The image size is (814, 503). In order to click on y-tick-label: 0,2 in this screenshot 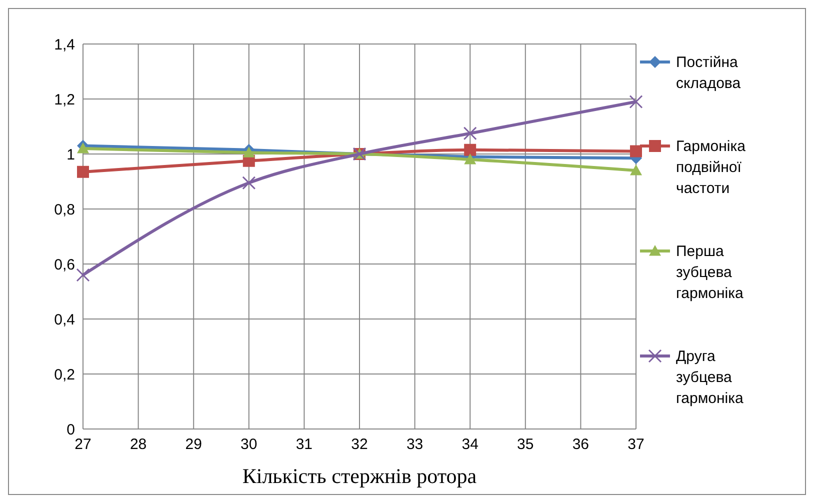, I will do `click(64, 375)`.